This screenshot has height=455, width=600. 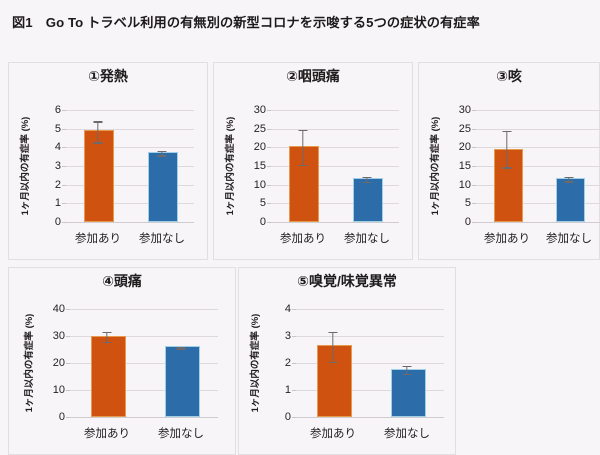 What do you see at coordinates (108, 376) in the screenshot?
I see `bar-4-participated` at bounding box center [108, 376].